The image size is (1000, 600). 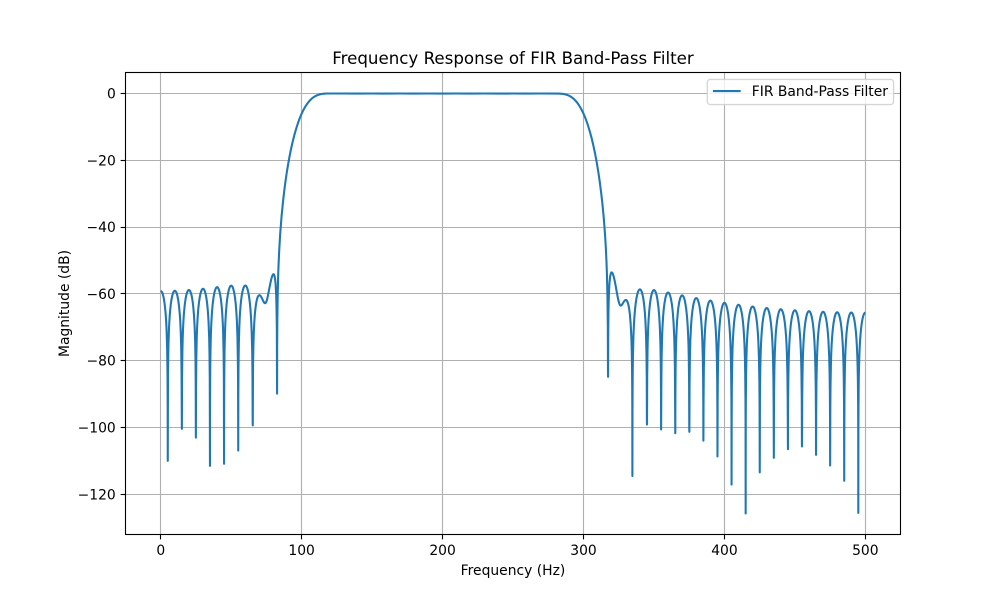 I want to click on y-tick-label: −20, so click(x=100, y=161).